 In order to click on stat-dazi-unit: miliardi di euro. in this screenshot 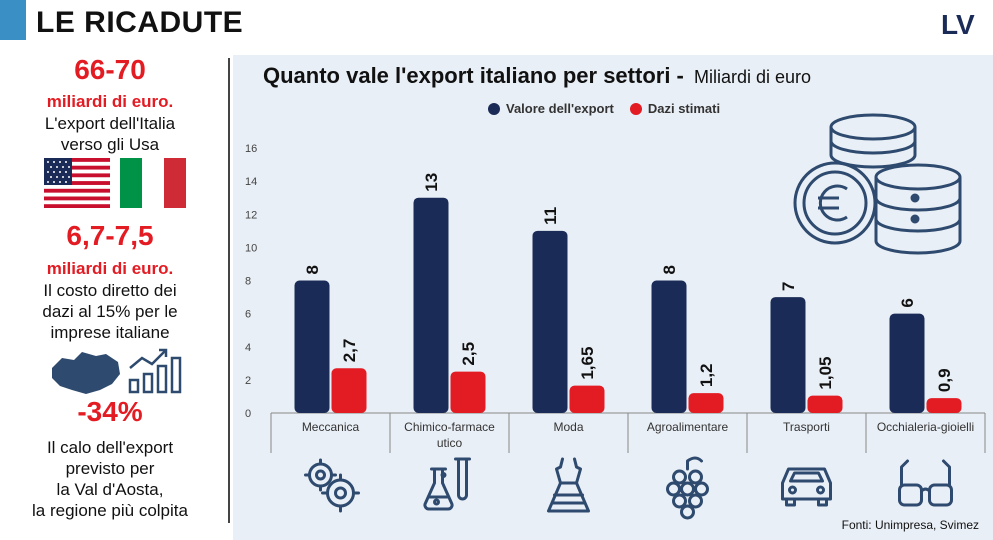, I will do `click(110, 268)`.